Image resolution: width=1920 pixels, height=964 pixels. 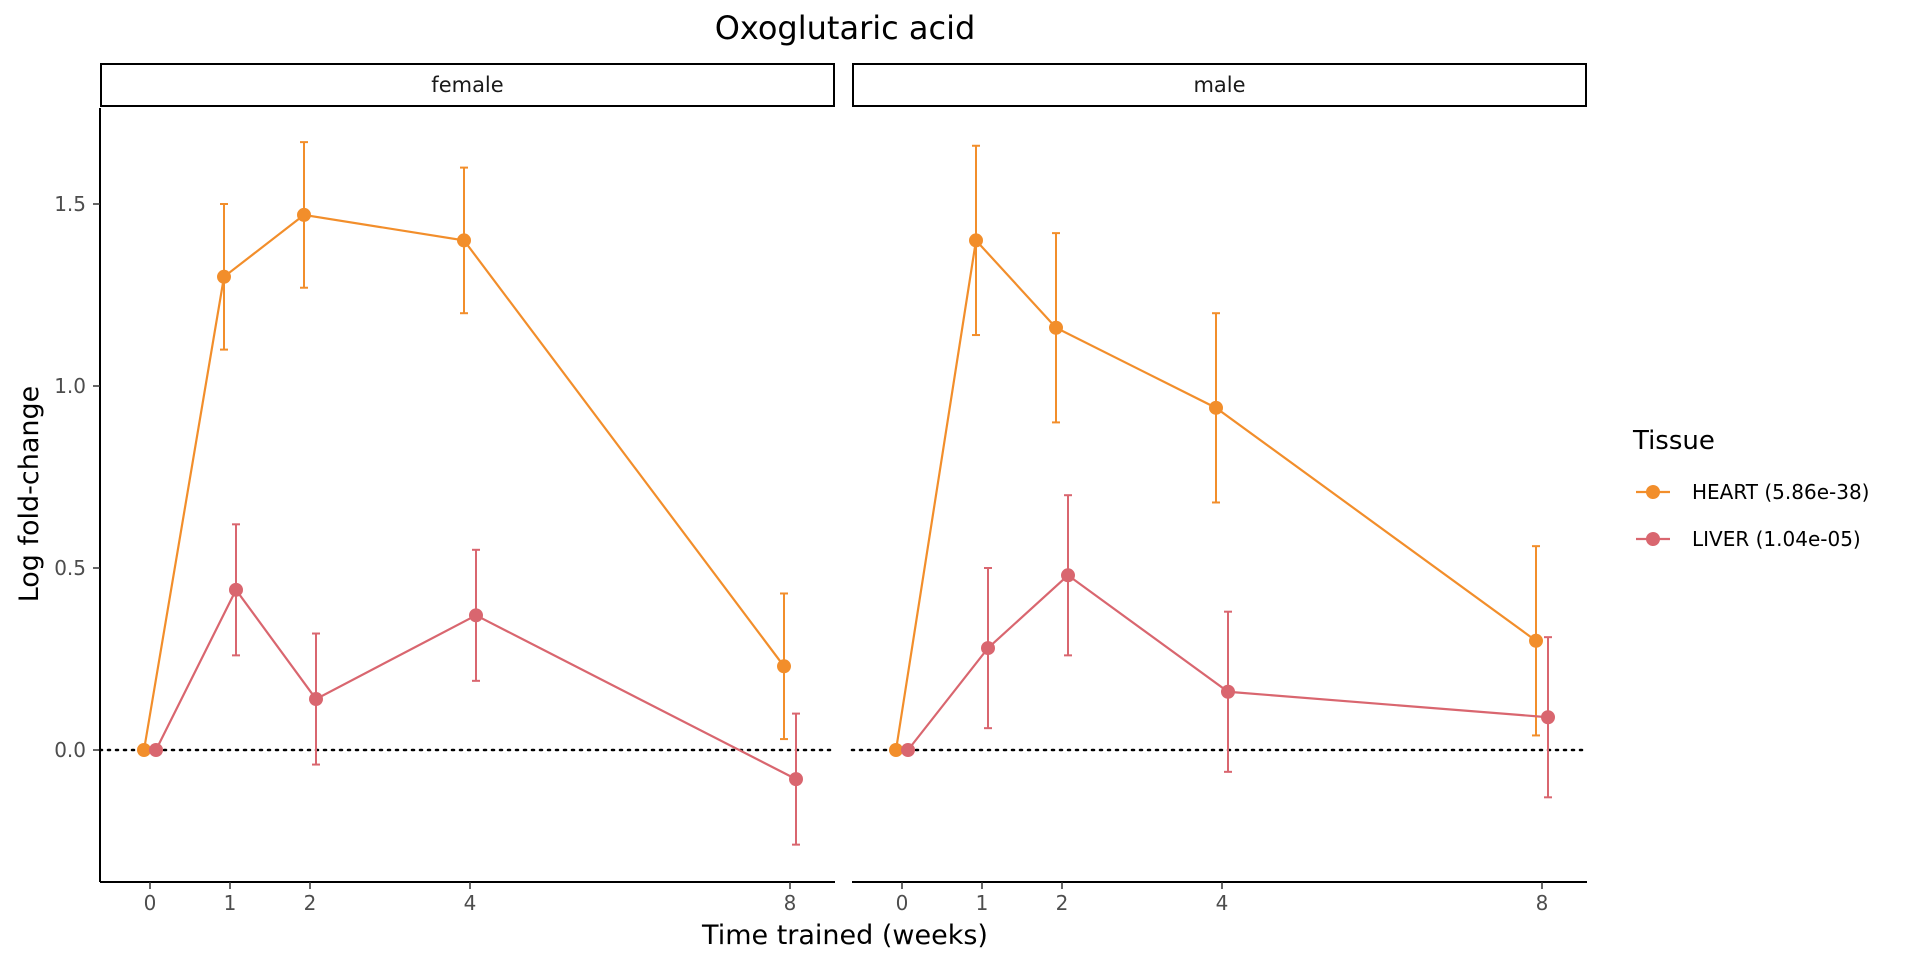 I want to click on facet-strip-label: male, so click(x=1219, y=85).